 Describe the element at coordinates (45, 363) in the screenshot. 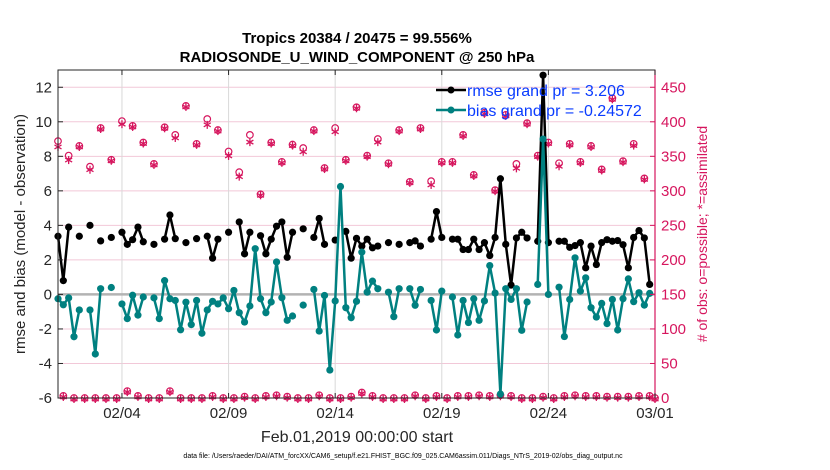

I see `y-tick-label: -4` at that location.